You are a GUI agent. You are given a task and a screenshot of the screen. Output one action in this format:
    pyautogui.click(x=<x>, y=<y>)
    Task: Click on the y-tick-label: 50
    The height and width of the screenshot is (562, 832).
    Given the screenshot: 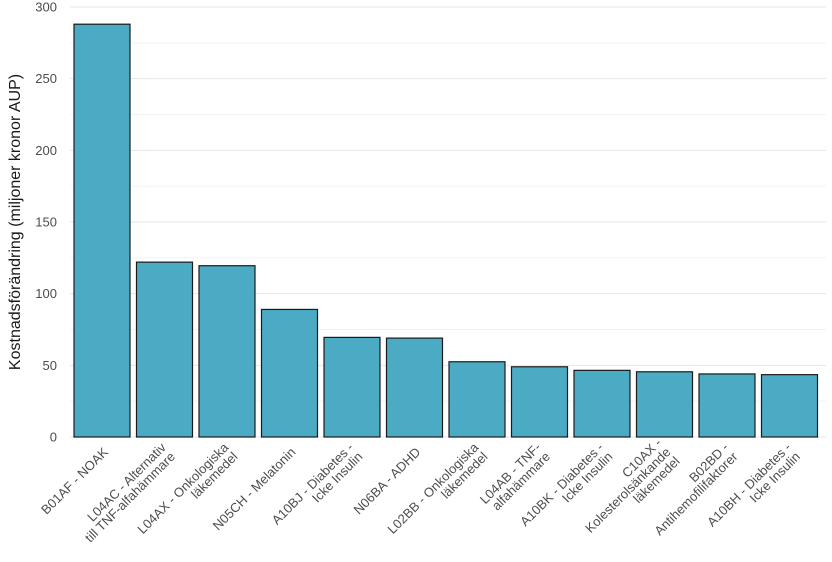 What is the action you would take?
    pyautogui.click(x=50, y=365)
    